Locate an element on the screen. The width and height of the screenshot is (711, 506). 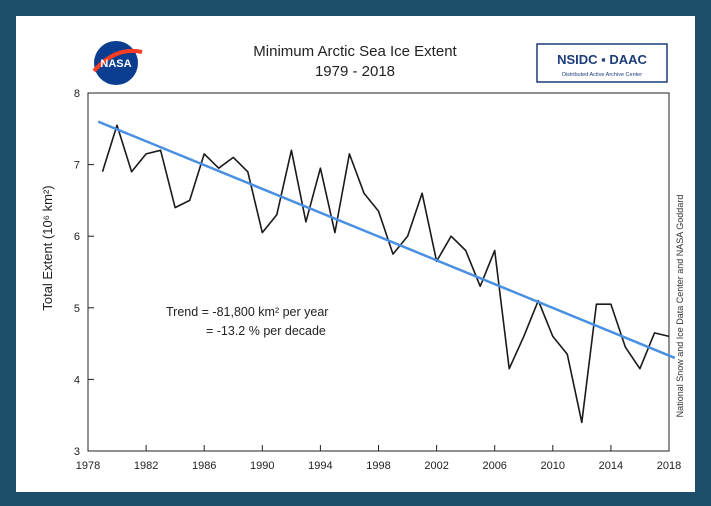
x-tick-label: 2002 is located at coordinates (436, 466).